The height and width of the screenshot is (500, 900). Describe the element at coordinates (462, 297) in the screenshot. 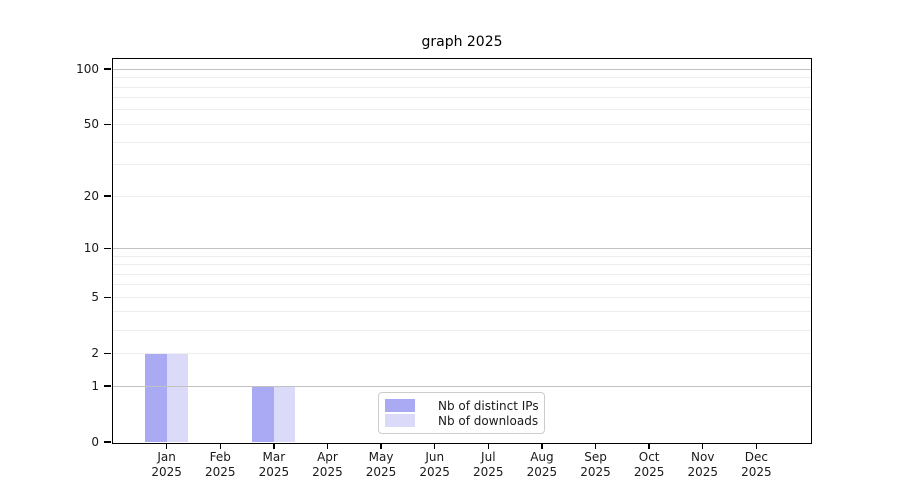

I see `gridline-minor-y5` at that location.